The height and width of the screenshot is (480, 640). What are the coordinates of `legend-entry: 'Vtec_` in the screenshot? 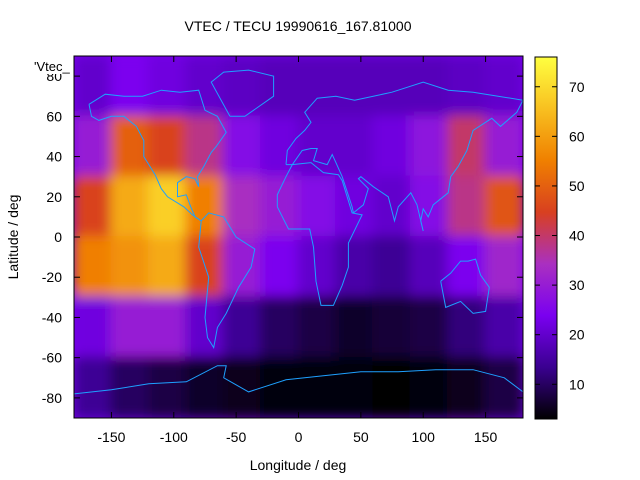 It's located at (52, 66).